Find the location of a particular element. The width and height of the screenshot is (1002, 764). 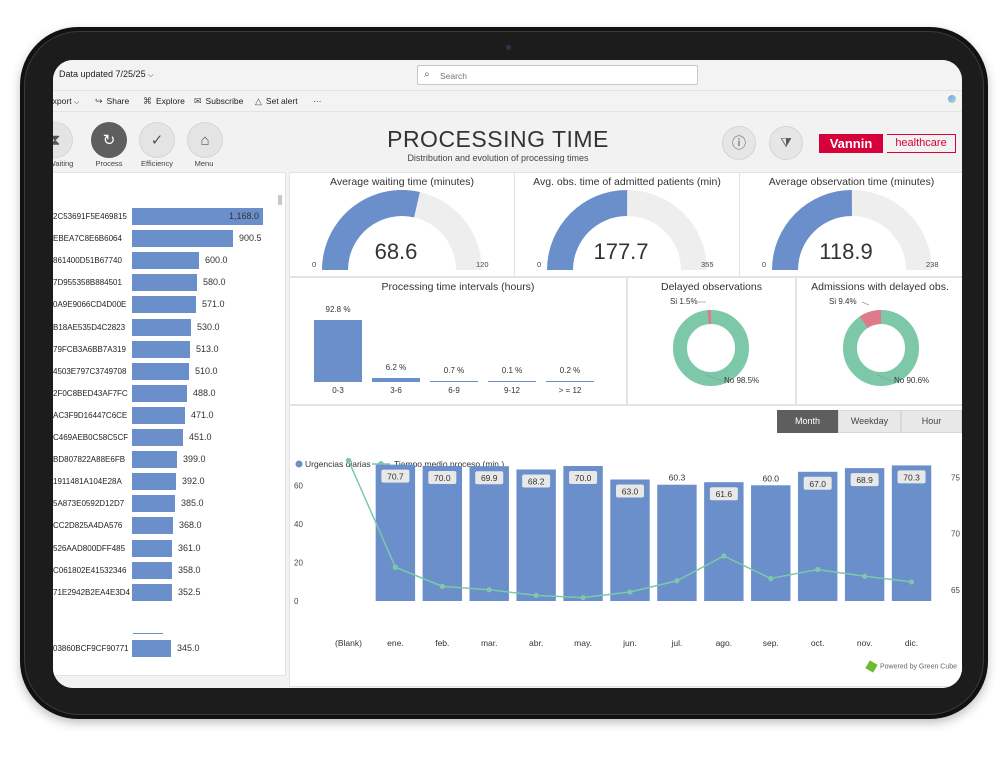

leader-line is located at coordinates (865, 303).